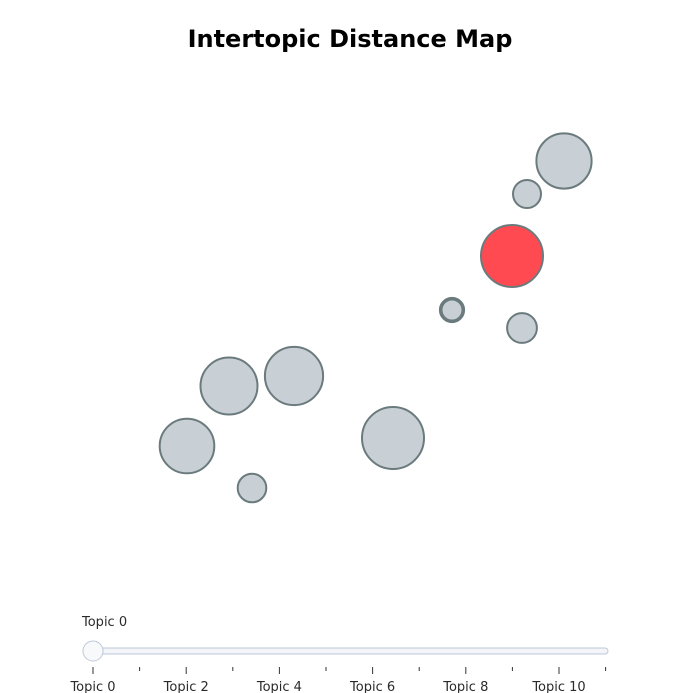 Image resolution: width=700 pixels, height=693 pixels. I want to click on slider-tick-label: Topic 0, so click(92, 686).